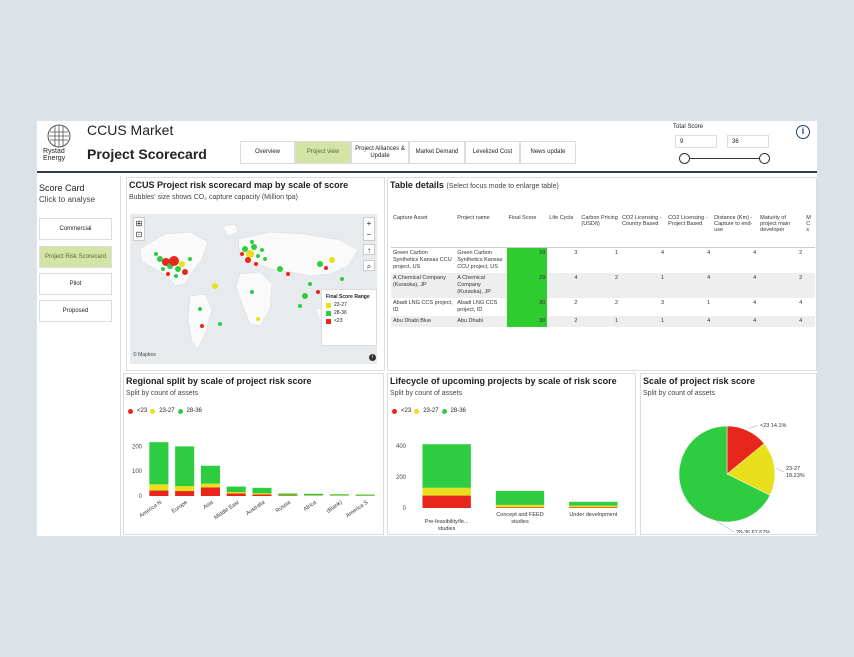  Describe the element at coordinates (338, 321) in the screenshot. I see `map-legend-item: <23` at that location.